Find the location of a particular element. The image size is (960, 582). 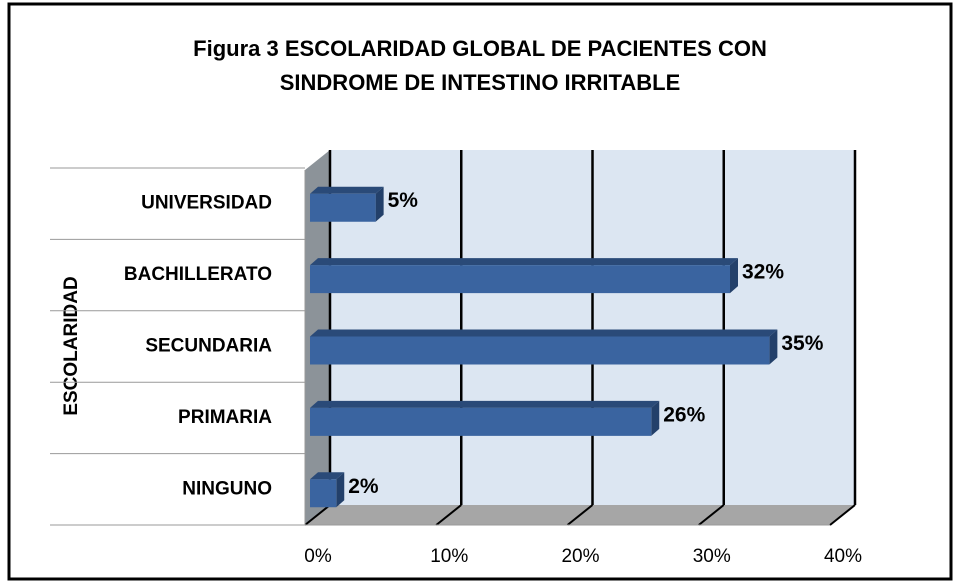

value-label: 2% is located at coordinates (363, 486).